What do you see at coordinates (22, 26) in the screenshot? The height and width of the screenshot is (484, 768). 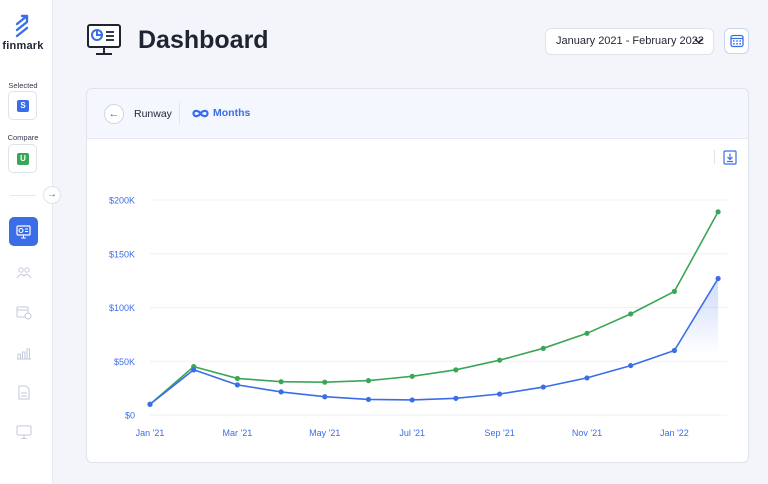 I see `finmark-logo-icon` at bounding box center [22, 26].